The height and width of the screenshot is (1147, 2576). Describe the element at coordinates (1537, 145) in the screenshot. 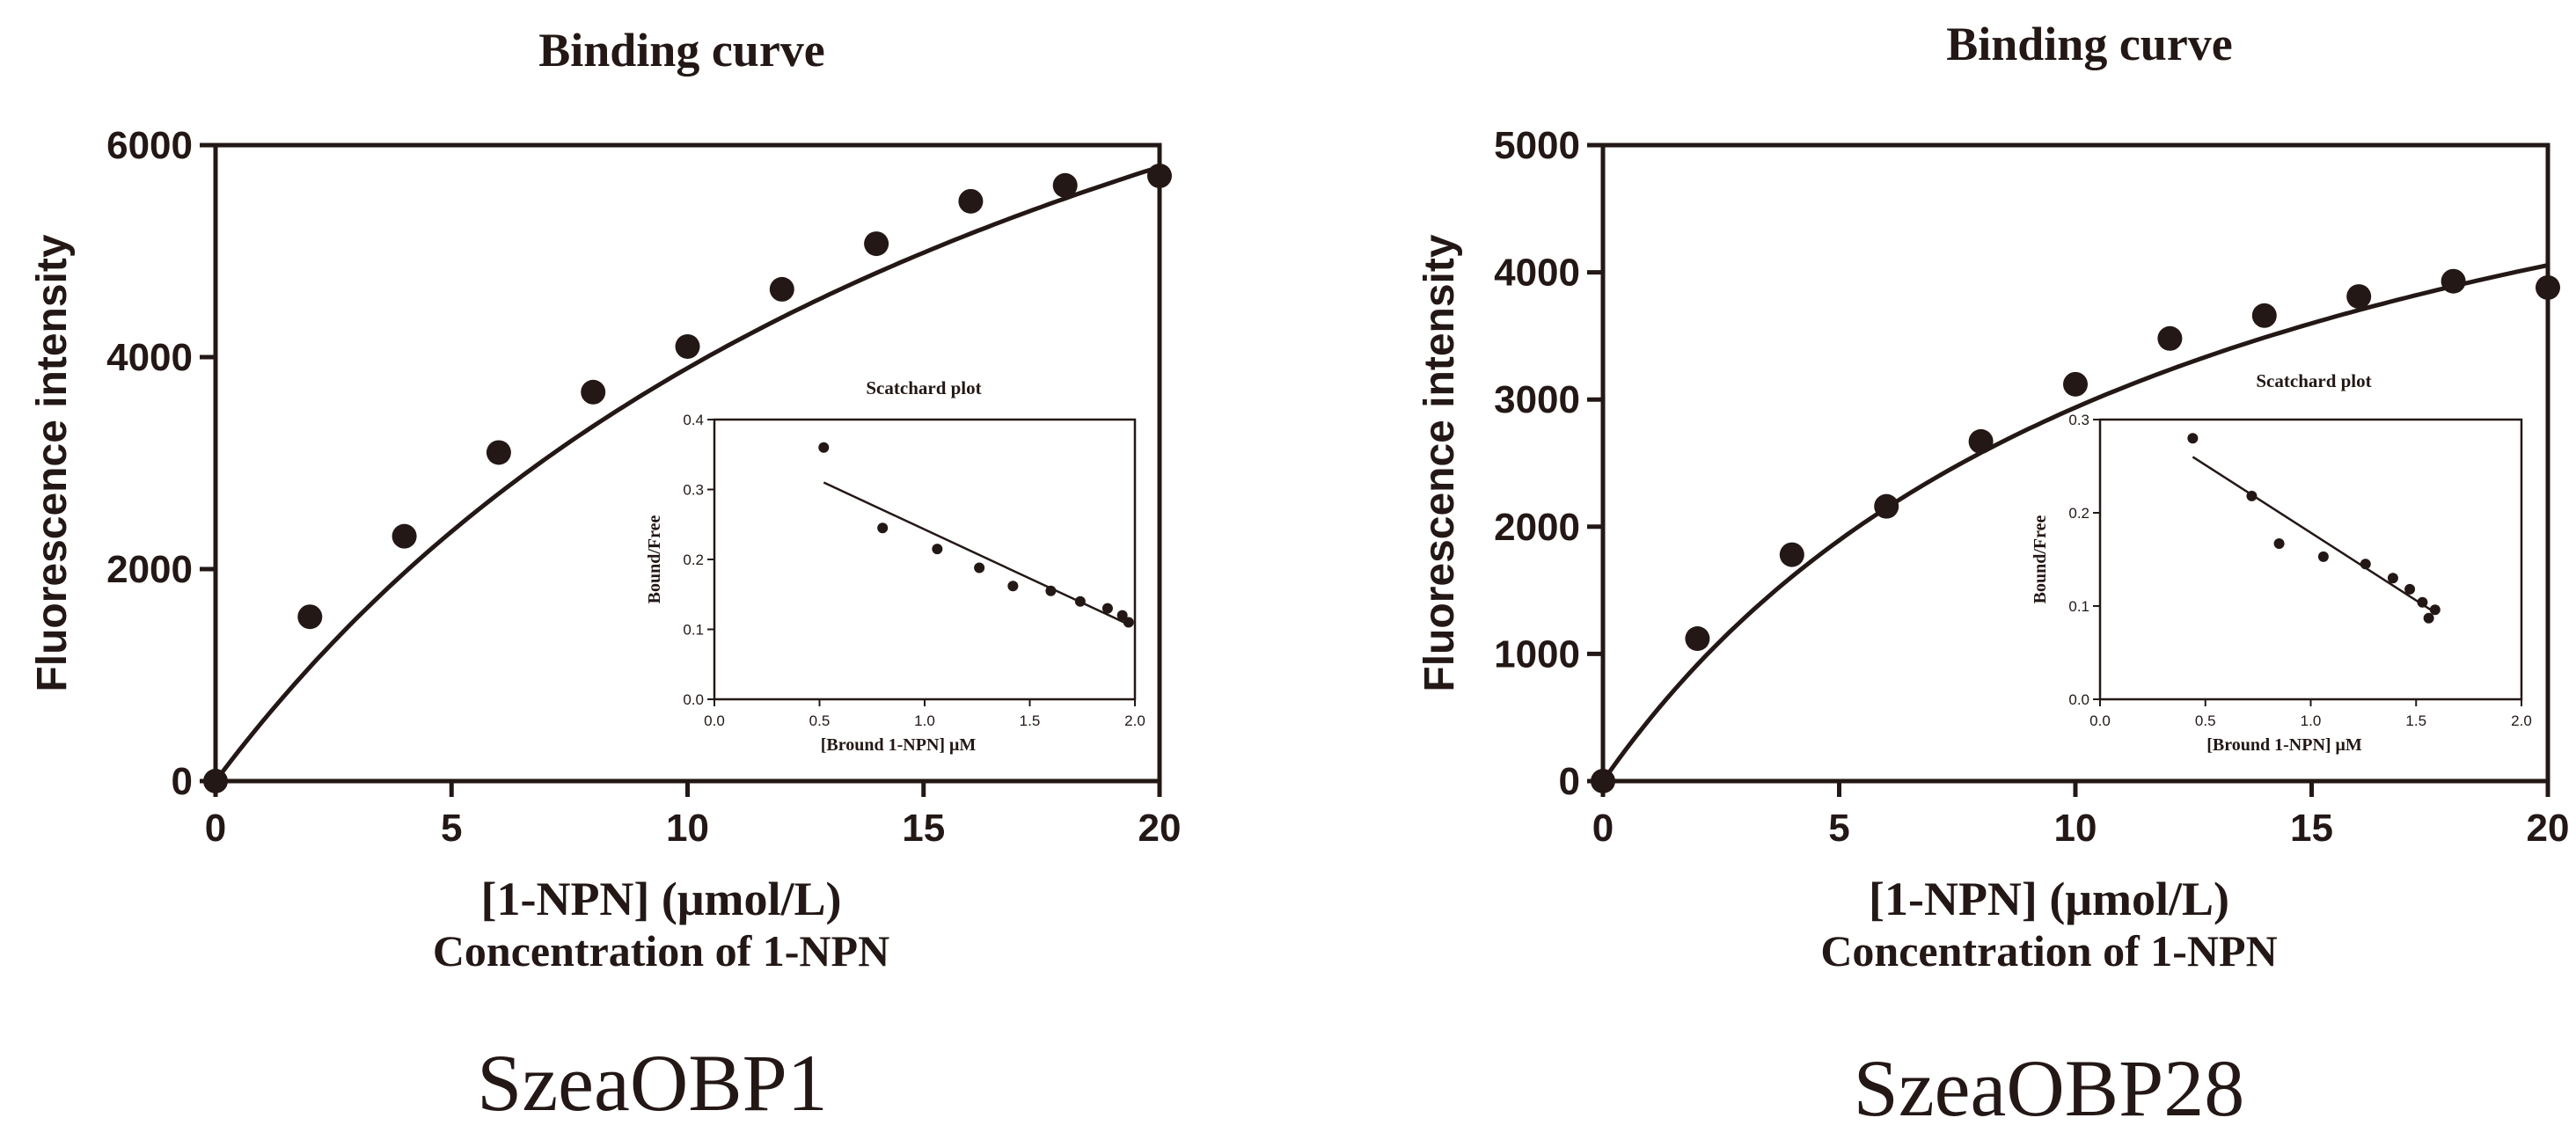

I see `y-tick-label: 5000` at that location.